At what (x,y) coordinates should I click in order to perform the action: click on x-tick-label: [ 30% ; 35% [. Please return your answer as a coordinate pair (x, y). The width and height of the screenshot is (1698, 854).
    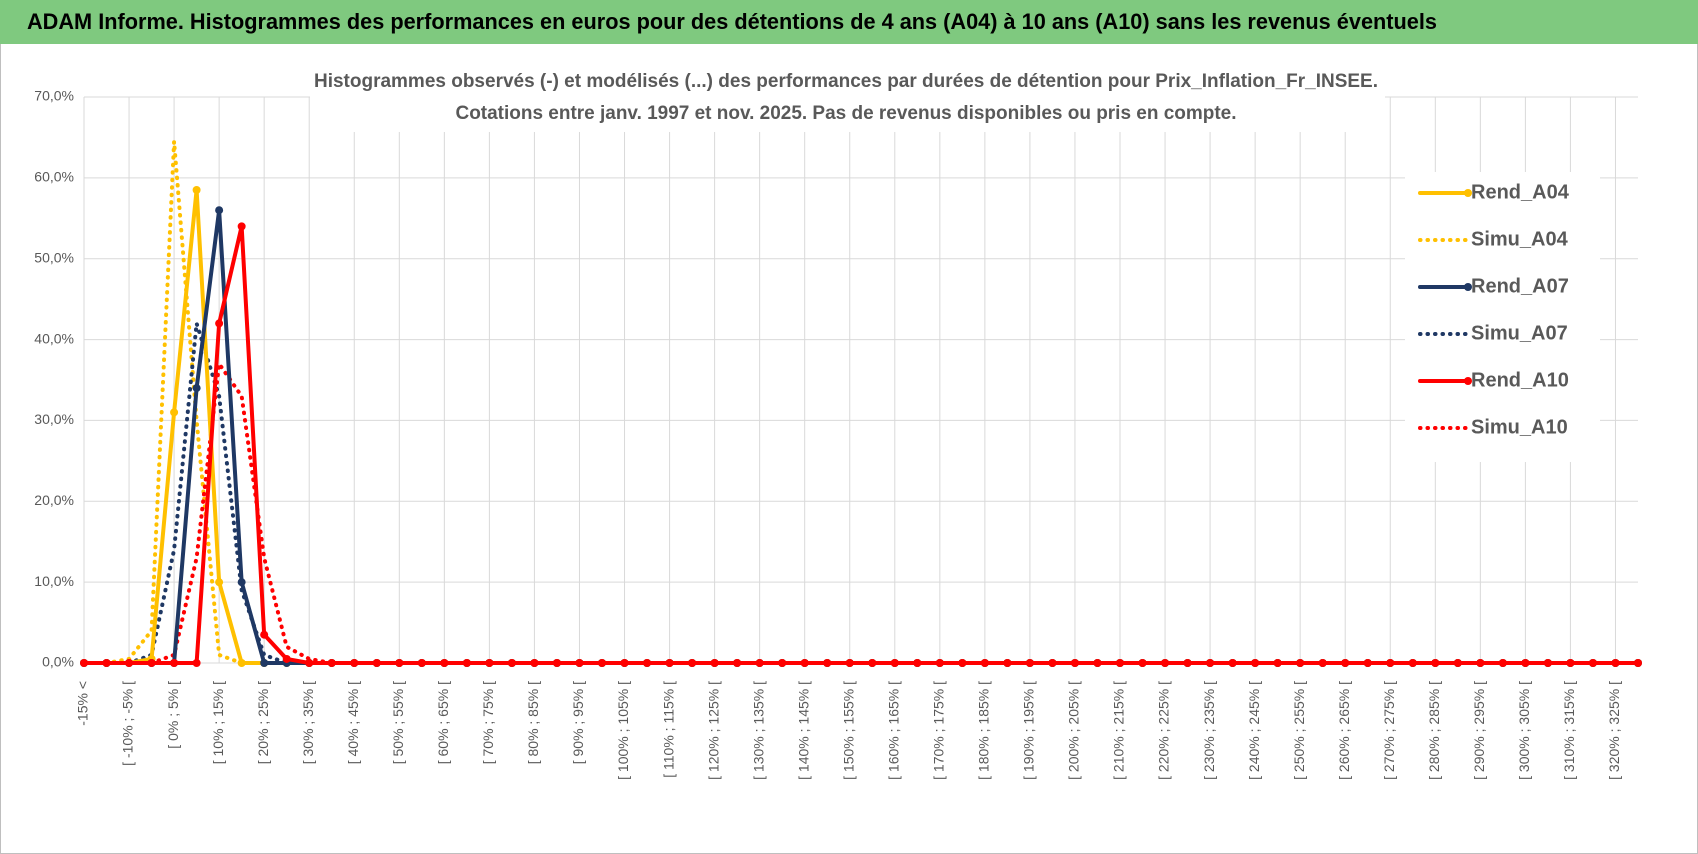
    Looking at the image, I should click on (308, 722).